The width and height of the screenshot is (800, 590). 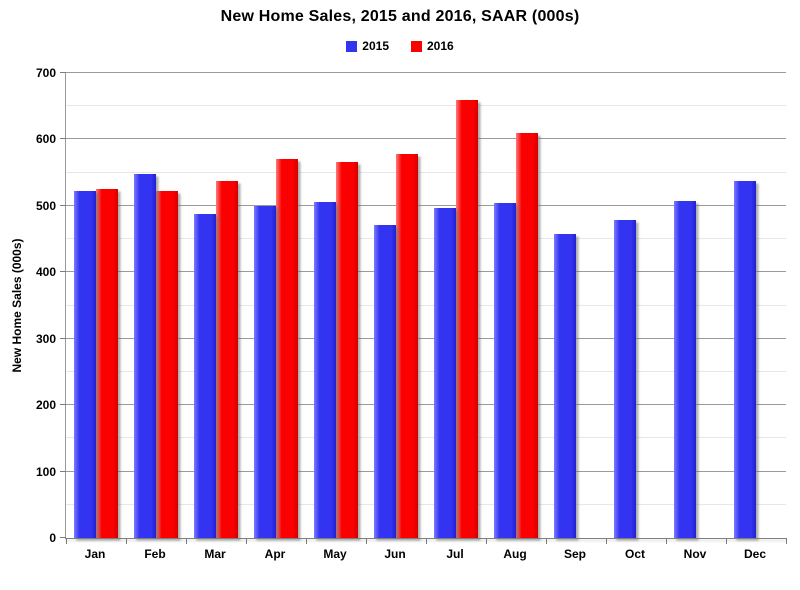 I want to click on legend-label-2015: 2015, so click(x=375, y=46).